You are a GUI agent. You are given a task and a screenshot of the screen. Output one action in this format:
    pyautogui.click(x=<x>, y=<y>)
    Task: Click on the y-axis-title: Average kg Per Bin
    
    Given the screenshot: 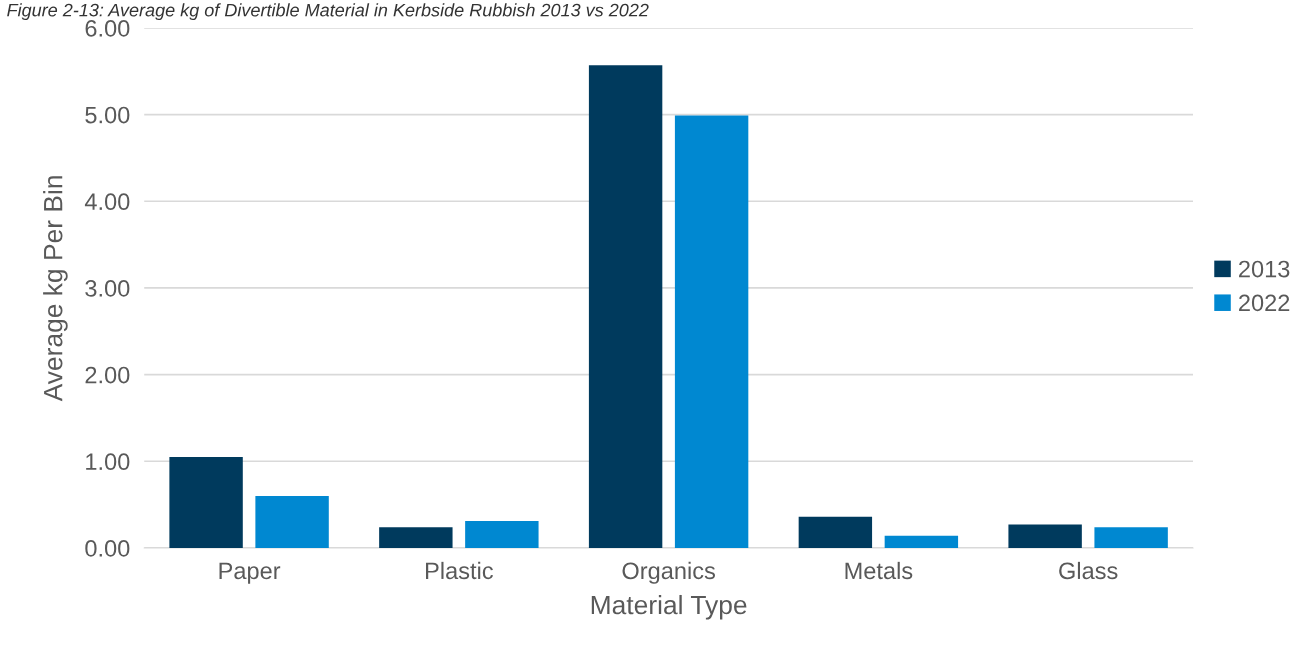 What is the action you would take?
    pyautogui.click(x=55, y=289)
    